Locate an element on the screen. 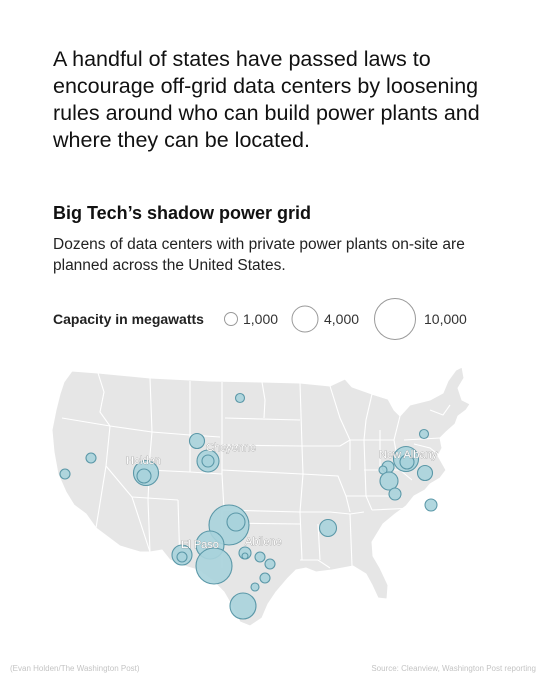  city-label-cheyenne: Cheyenne is located at coordinates (231, 448).